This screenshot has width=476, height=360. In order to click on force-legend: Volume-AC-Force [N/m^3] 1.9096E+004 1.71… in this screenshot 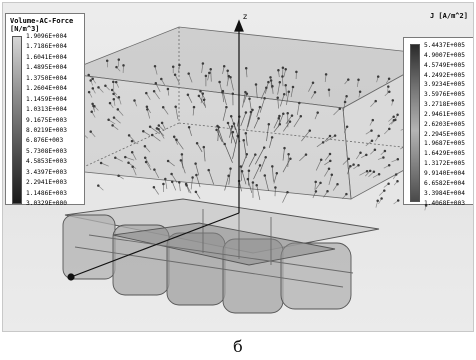, I will do `click(45, 110)`.